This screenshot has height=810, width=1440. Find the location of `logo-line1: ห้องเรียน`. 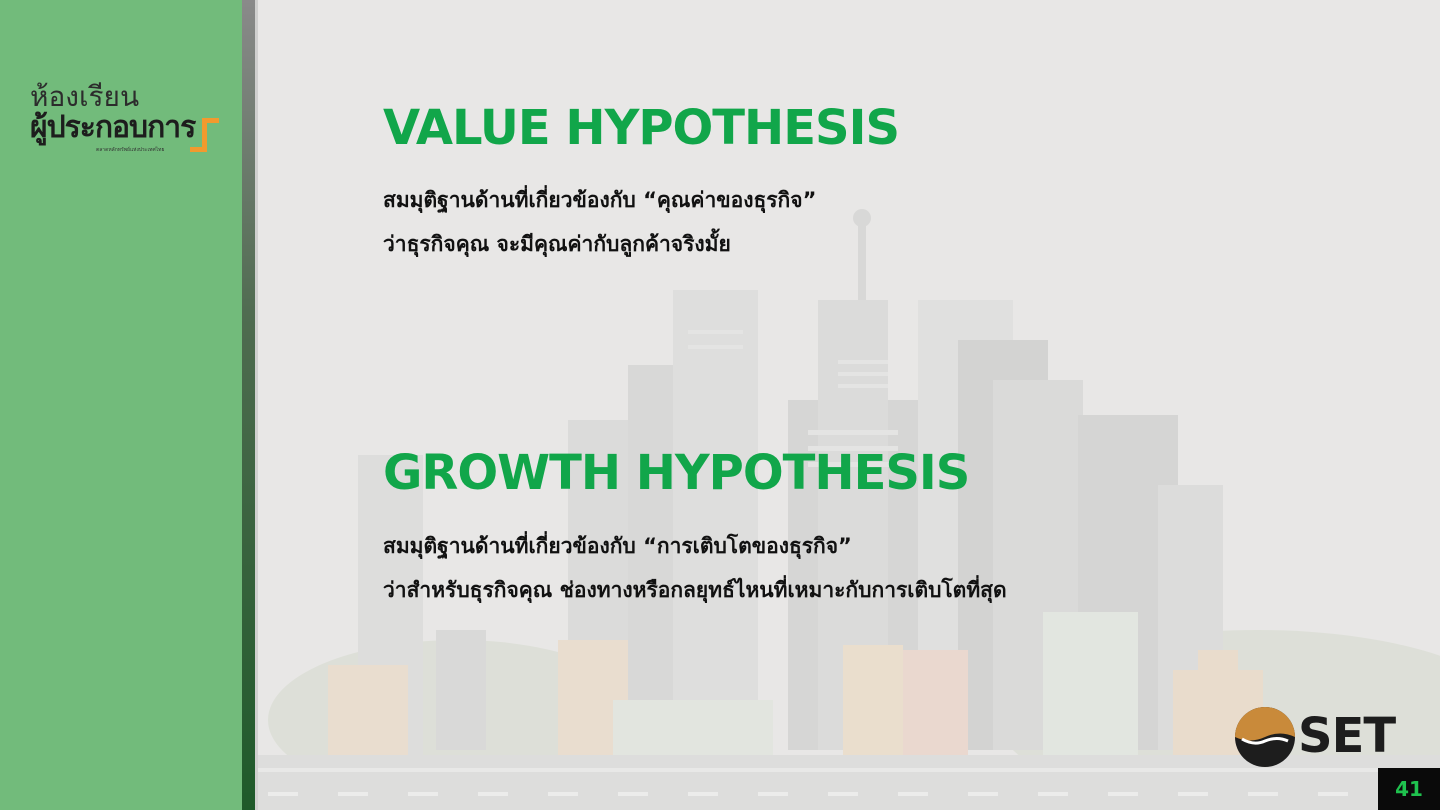

logo-line1: ห้องเรียน is located at coordinates (85, 96).